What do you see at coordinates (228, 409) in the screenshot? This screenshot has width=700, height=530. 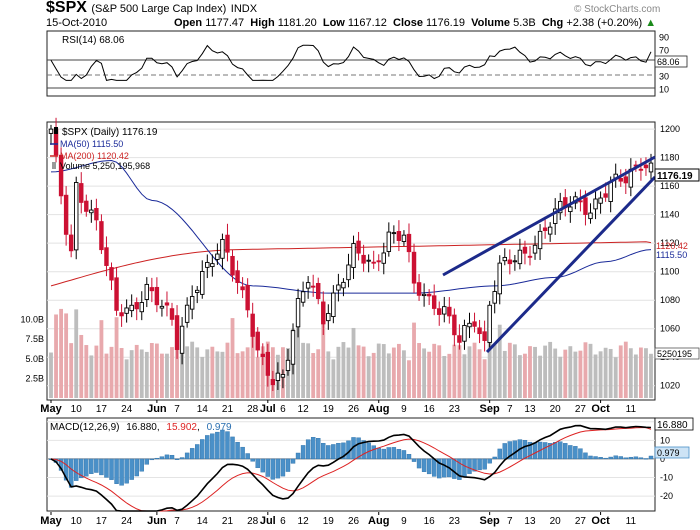 I see `date-tick-label: 21` at bounding box center [228, 409].